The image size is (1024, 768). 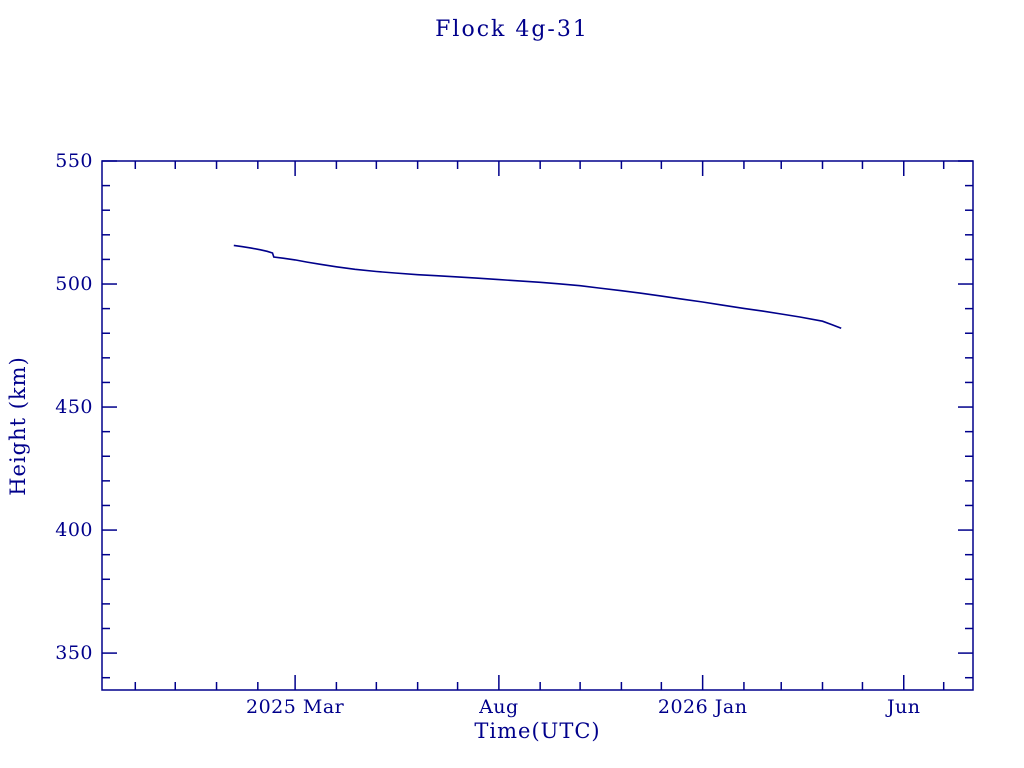 What do you see at coordinates (295, 707) in the screenshot?
I see `x-tick-label-2025-mar: 2025 Mar` at bounding box center [295, 707].